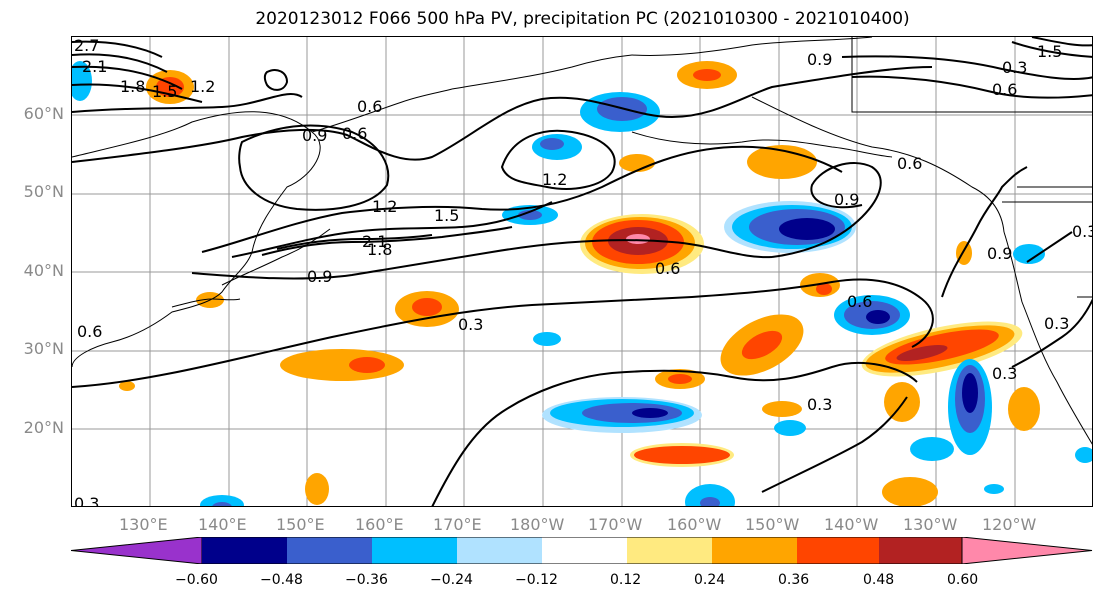 The height and width of the screenshot is (601, 1105). I want to click on colorbar-tick: 0.12, so click(626, 580).